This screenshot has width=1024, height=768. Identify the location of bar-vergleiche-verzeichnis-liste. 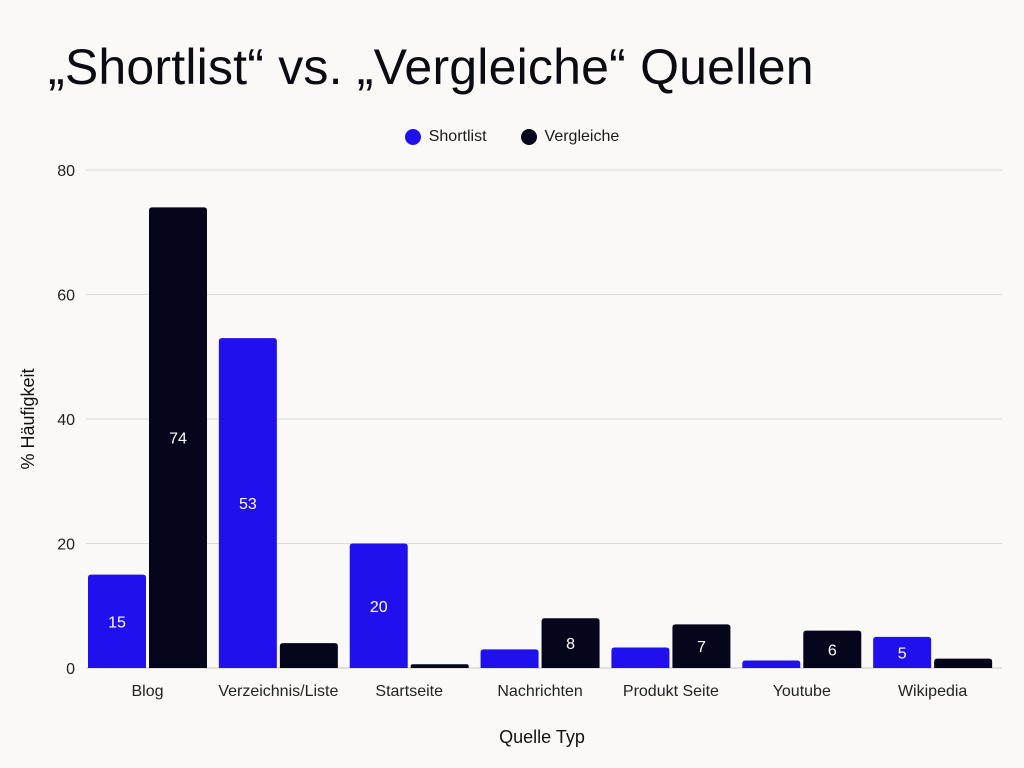
(308, 655).